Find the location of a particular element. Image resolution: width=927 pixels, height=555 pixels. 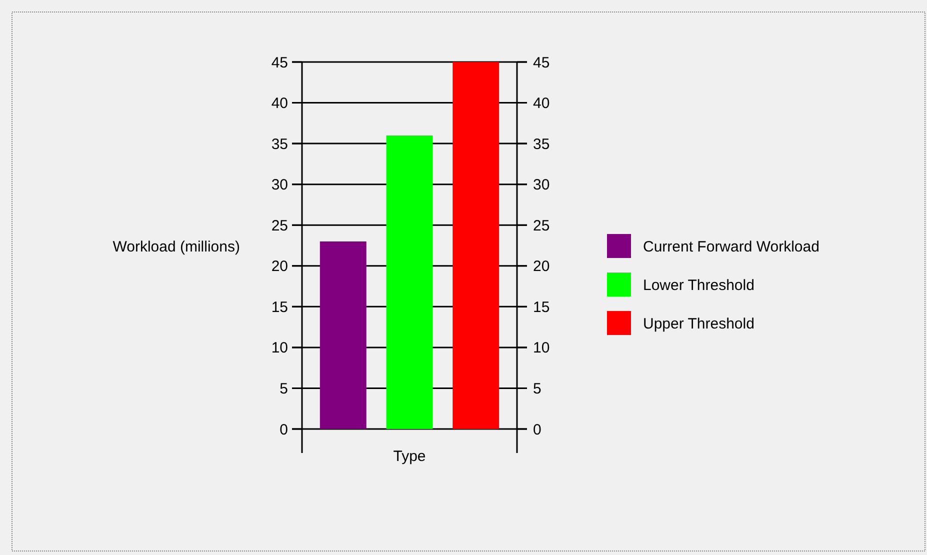

y-tick-label: 25 is located at coordinates (279, 225).